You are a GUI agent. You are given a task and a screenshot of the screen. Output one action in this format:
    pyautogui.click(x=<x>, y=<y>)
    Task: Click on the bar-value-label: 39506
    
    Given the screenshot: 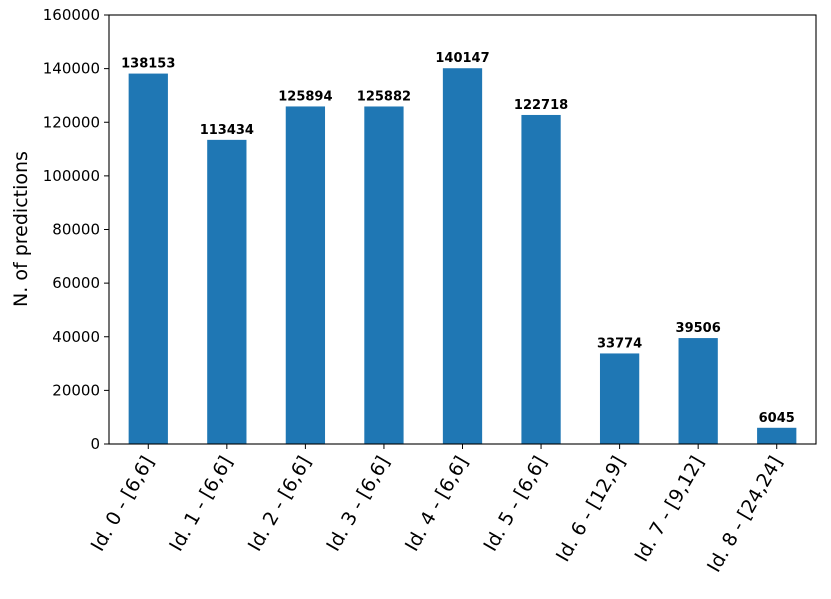 What is the action you would take?
    pyautogui.click(x=698, y=328)
    